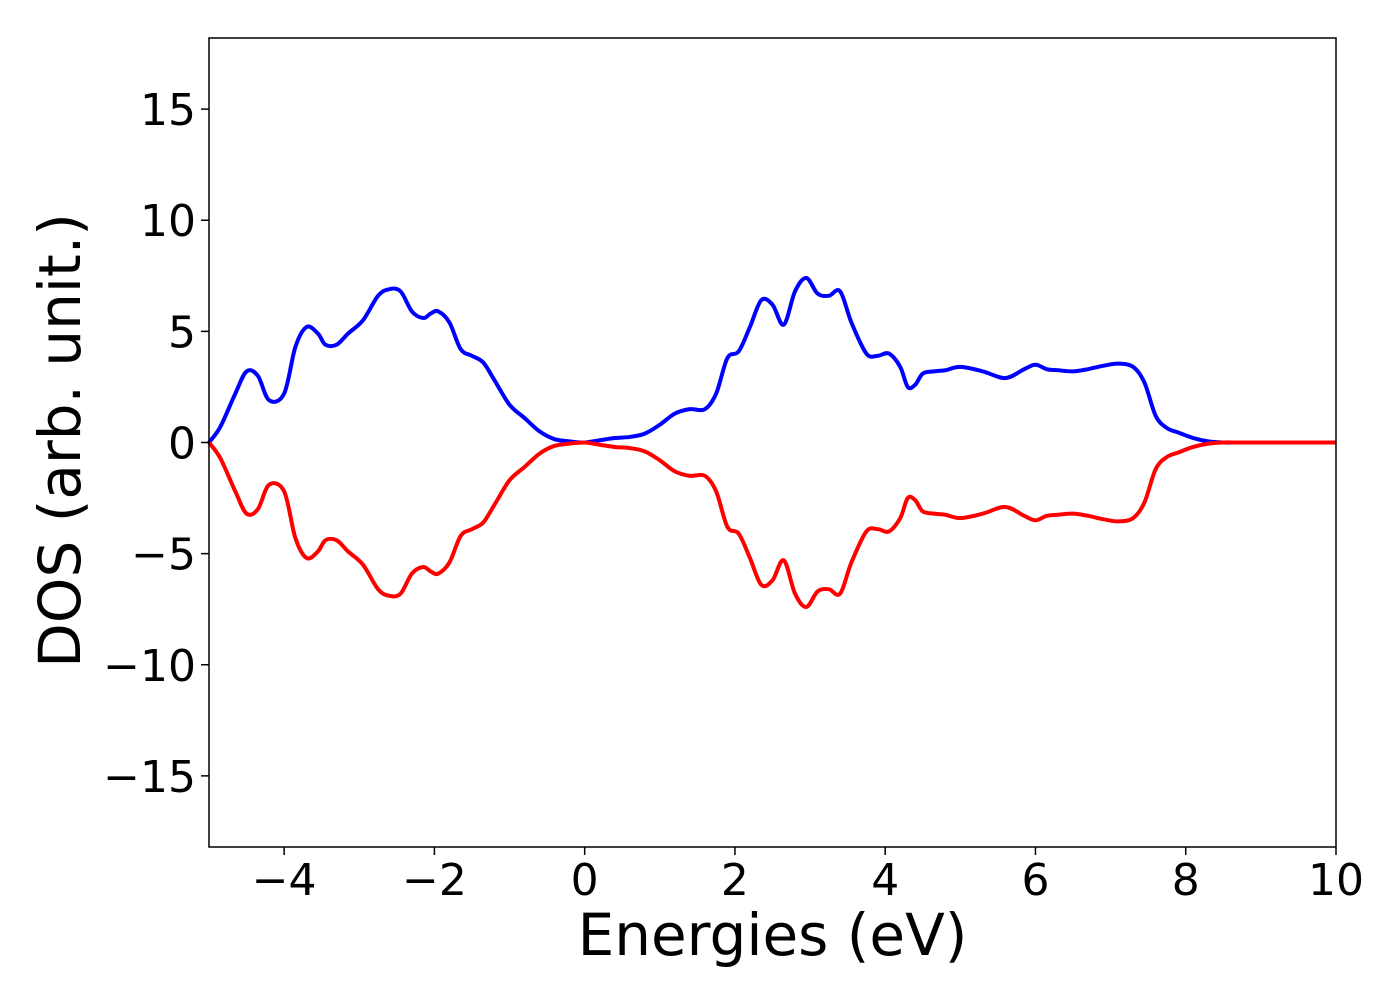 This screenshot has height=1000, width=1400. What do you see at coordinates (585, 880) in the screenshot?
I see `x-tick-label: 0` at bounding box center [585, 880].